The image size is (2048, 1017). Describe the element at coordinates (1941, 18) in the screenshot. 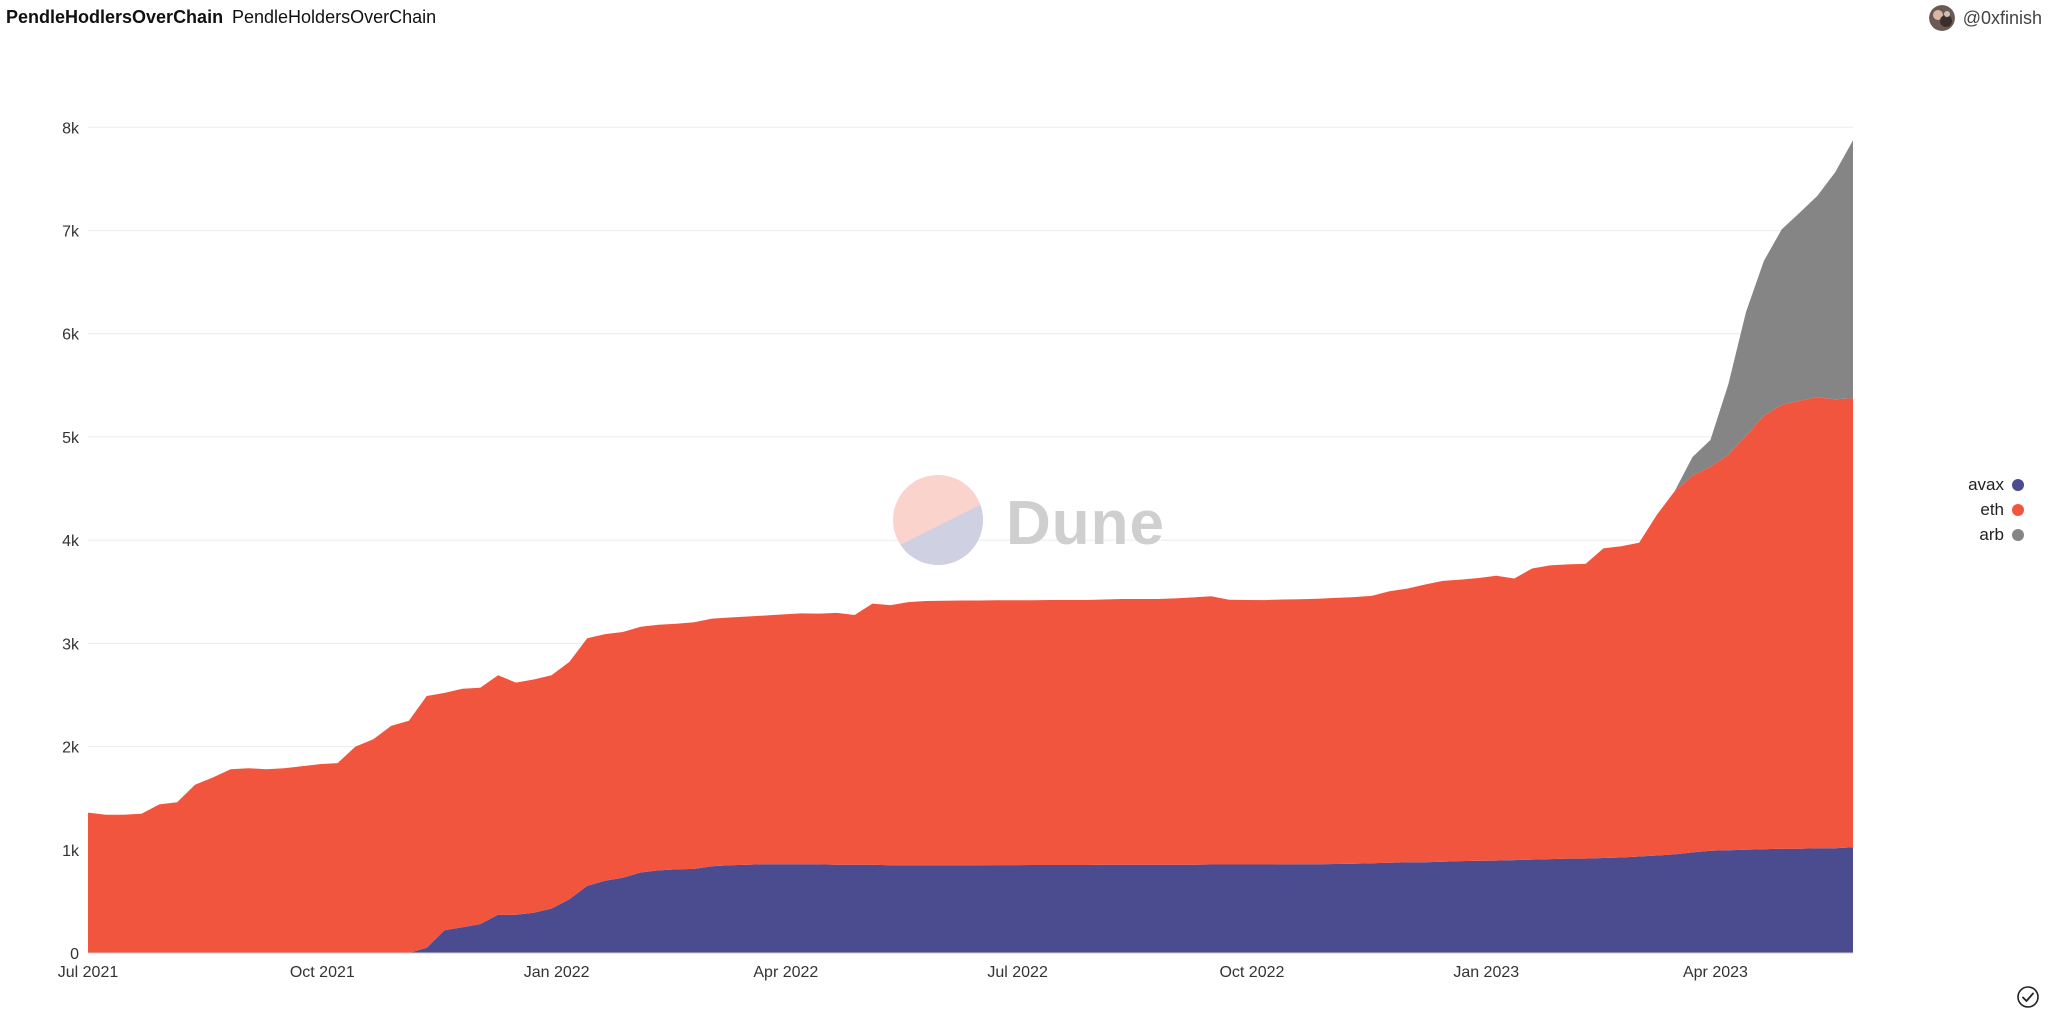

I see `avatar` at that location.